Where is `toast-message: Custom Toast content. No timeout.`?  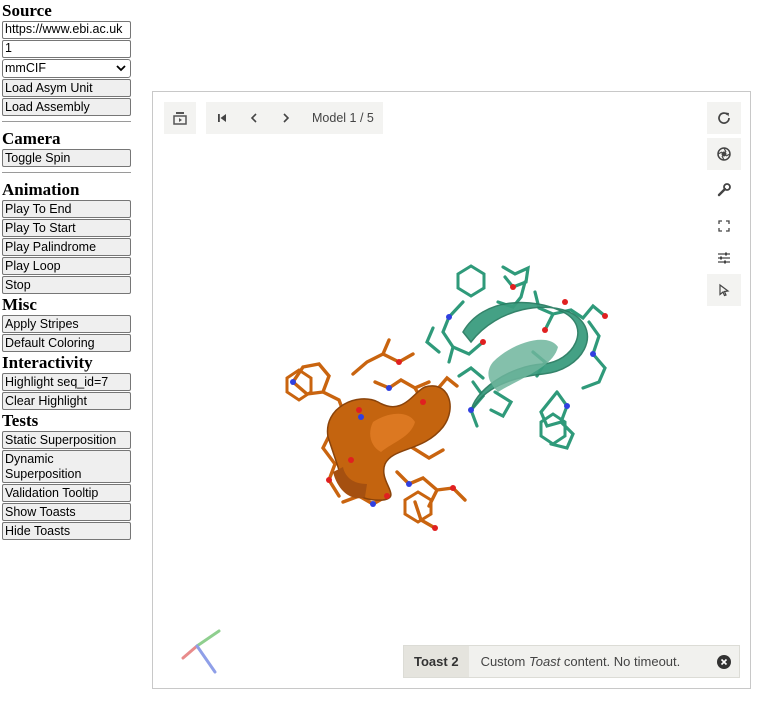 toast-message: Custom Toast content. No timeout. is located at coordinates (593, 661).